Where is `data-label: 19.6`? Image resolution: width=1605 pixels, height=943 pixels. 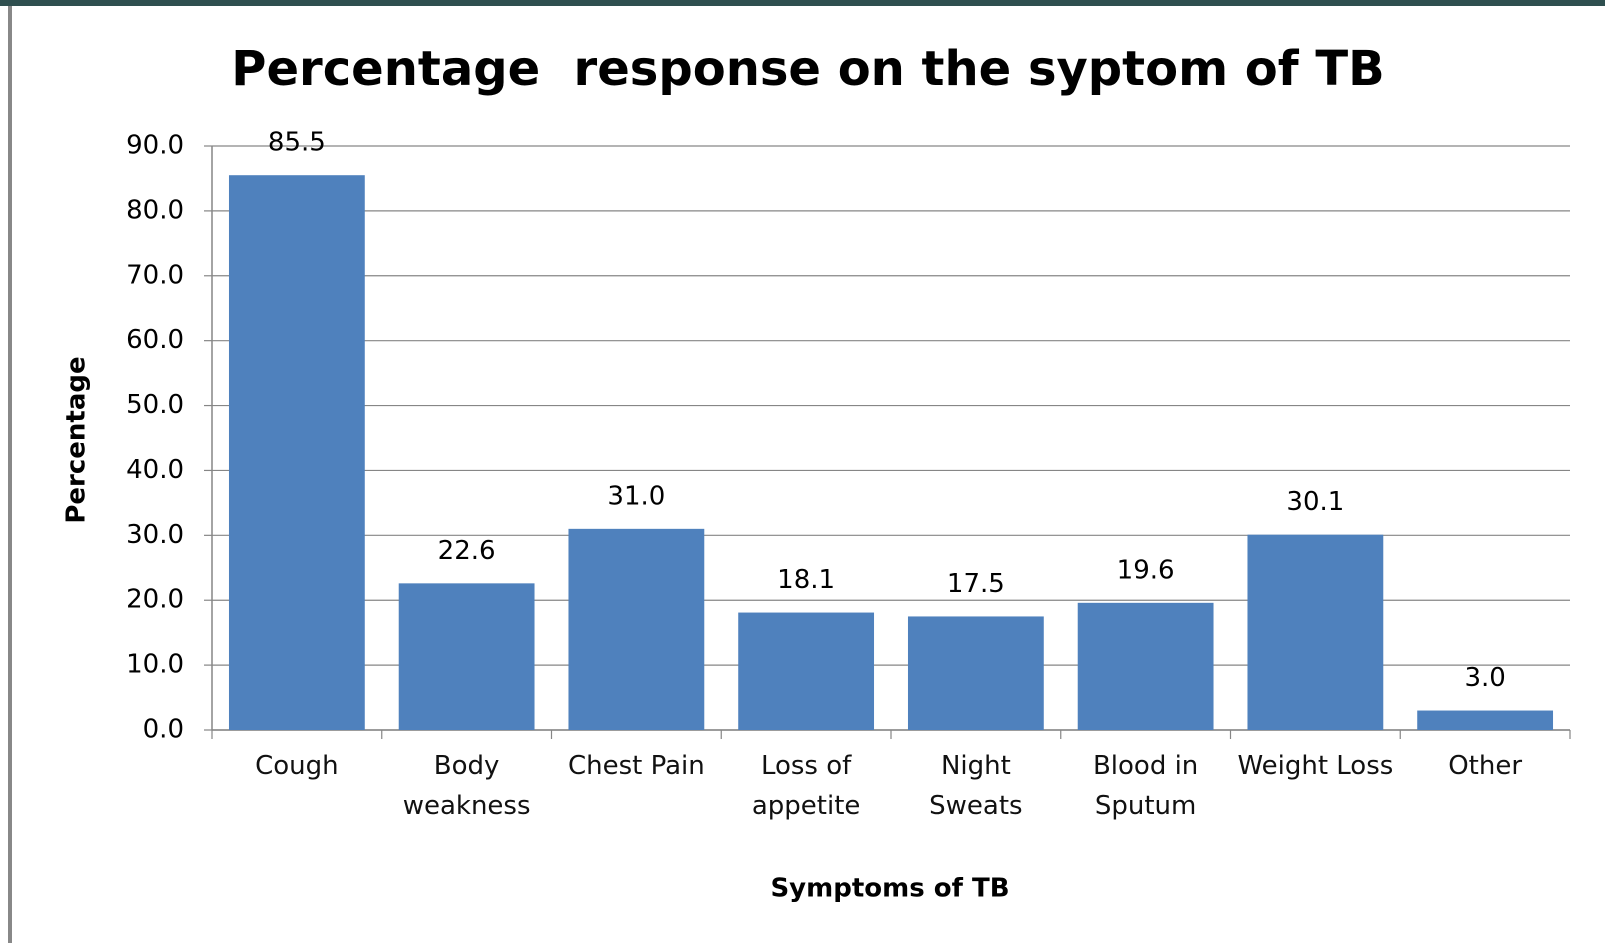
data-label: 19.6 is located at coordinates (1146, 570).